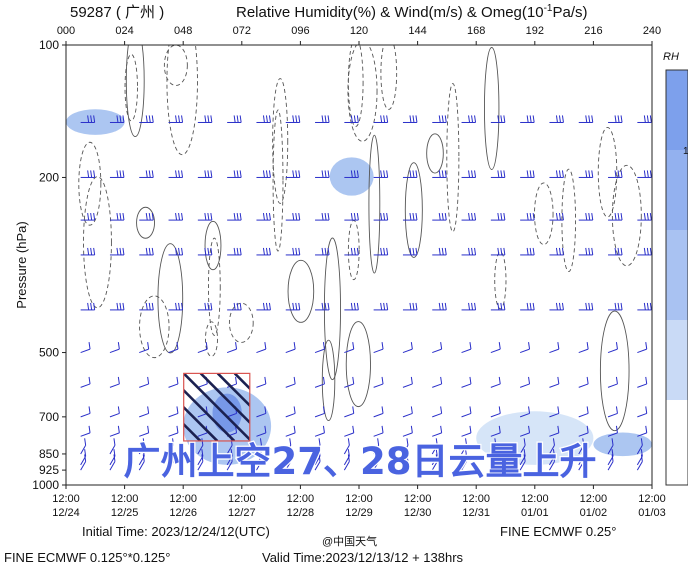 This screenshot has height=570, width=688. Describe the element at coordinates (49, 470) in the screenshot. I see `y-tick-label: 925` at that location.